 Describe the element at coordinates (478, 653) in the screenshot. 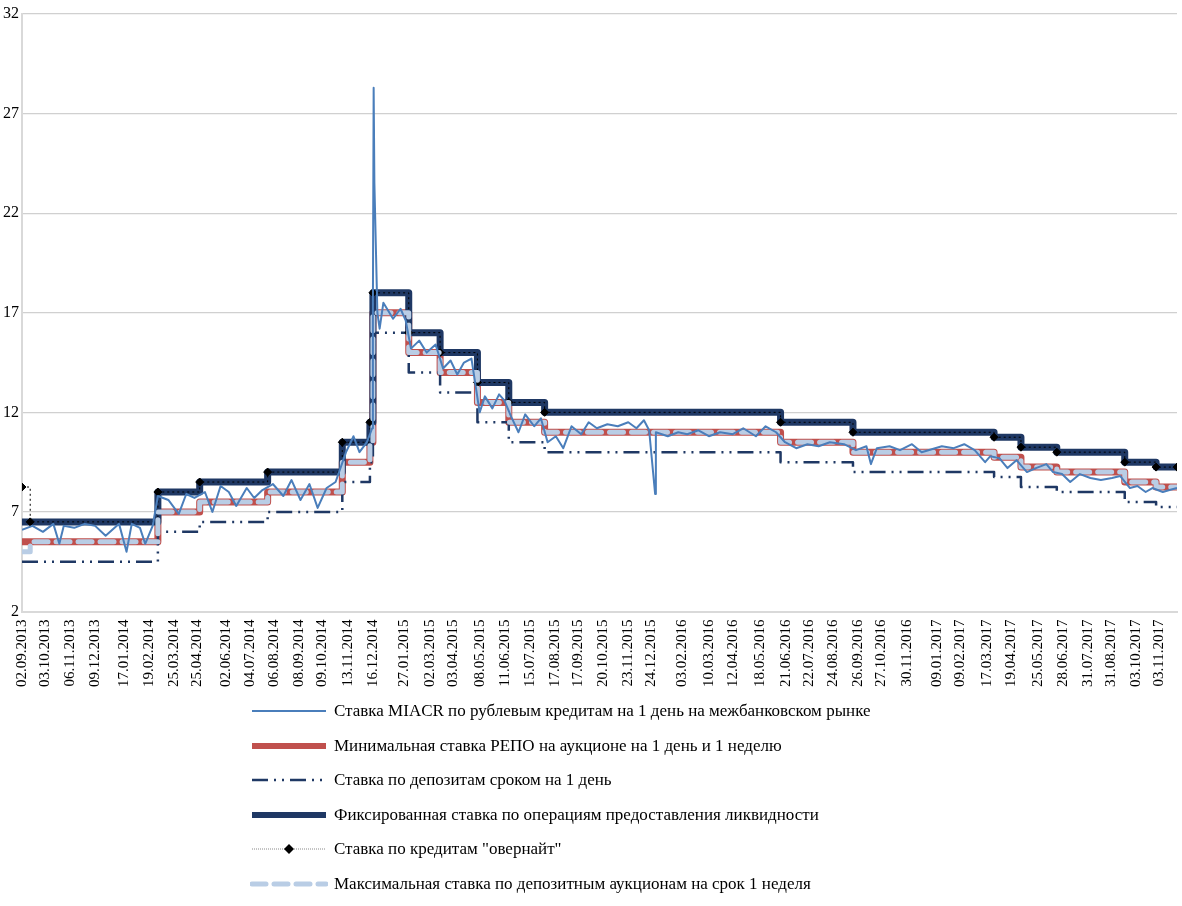

I see `x-tick-label: 08.05.2015` at that location.